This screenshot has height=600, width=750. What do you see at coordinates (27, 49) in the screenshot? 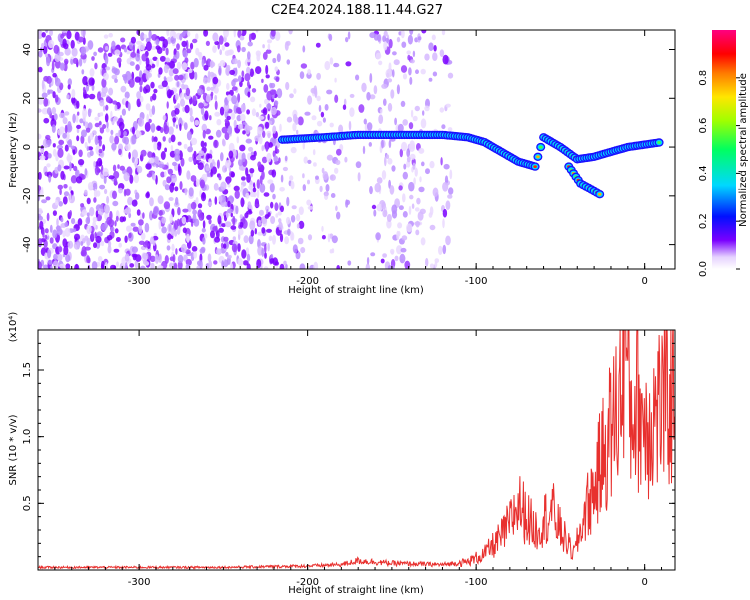
I see `spectrogram-y-tick-label: 40` at bounding box center [27, 49].